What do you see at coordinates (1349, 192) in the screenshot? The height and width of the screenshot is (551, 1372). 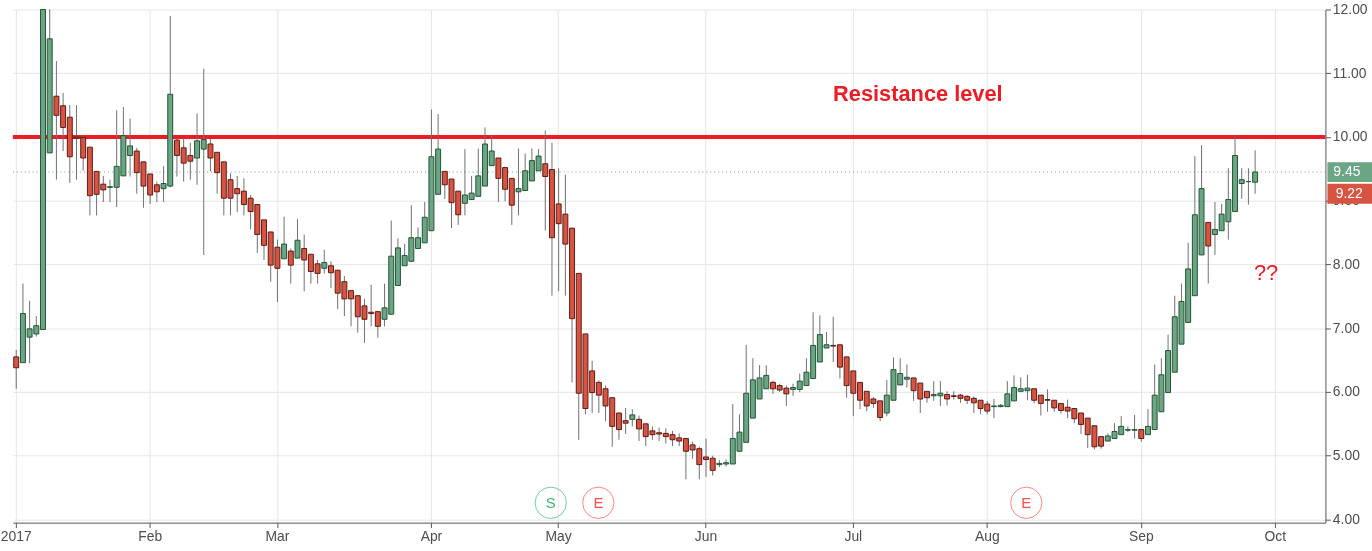 I see `text: 9.22` at bounding box center [1349, 192].